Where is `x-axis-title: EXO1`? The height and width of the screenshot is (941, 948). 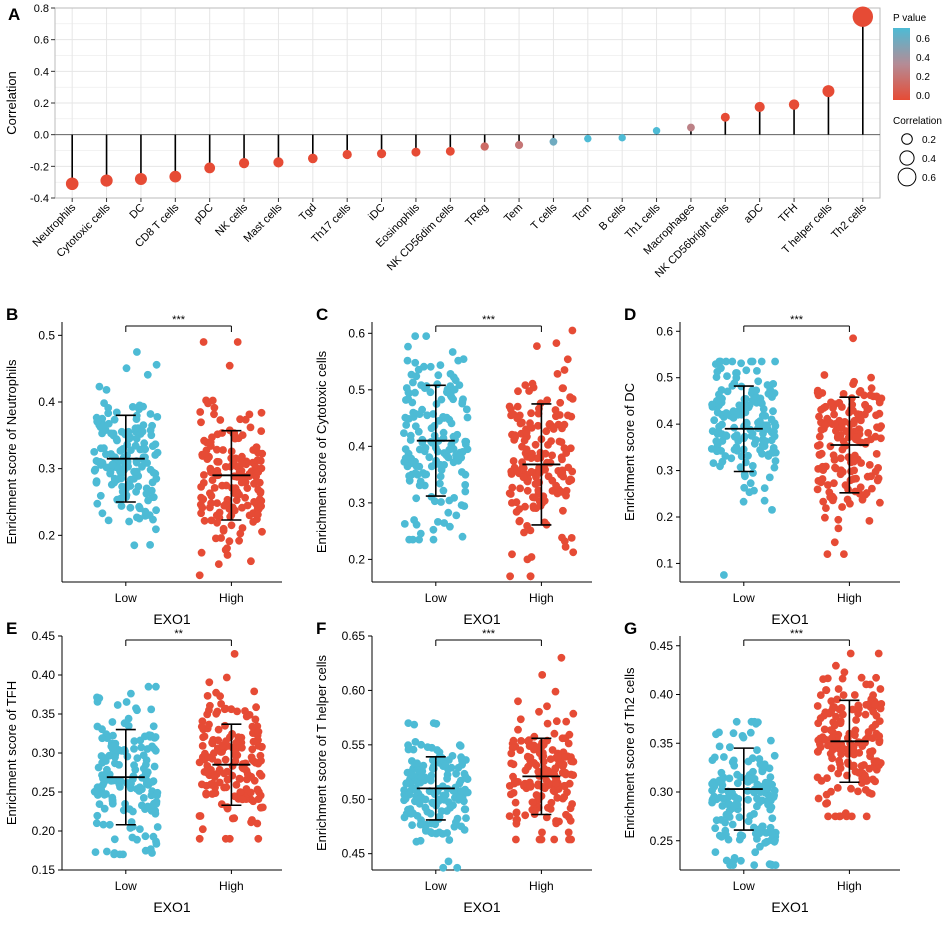 x-axis-title: EXO1 is located at coordinates (482, 619).